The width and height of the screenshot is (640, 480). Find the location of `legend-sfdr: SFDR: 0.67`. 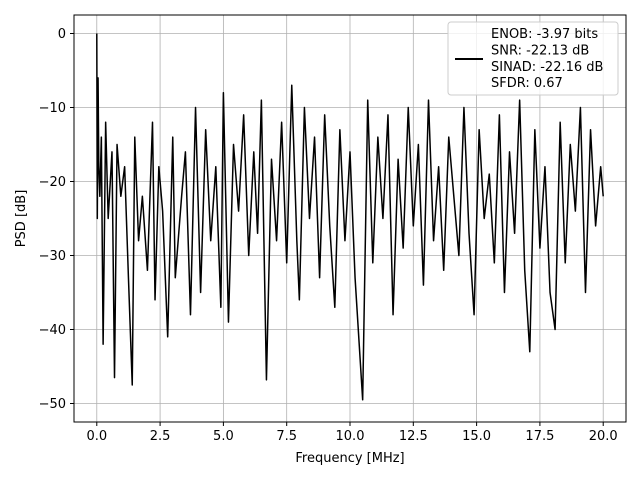

legend-sfdr: SFDR: 0.67 is located at coordinates (527, 83).